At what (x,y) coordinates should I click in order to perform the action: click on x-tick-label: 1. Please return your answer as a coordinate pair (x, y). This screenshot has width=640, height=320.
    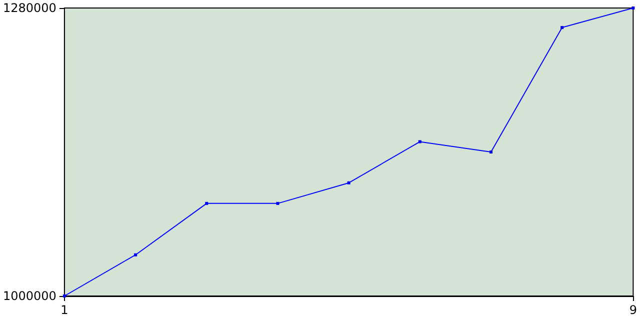
    Looking at the image, I should click on (64, 310).